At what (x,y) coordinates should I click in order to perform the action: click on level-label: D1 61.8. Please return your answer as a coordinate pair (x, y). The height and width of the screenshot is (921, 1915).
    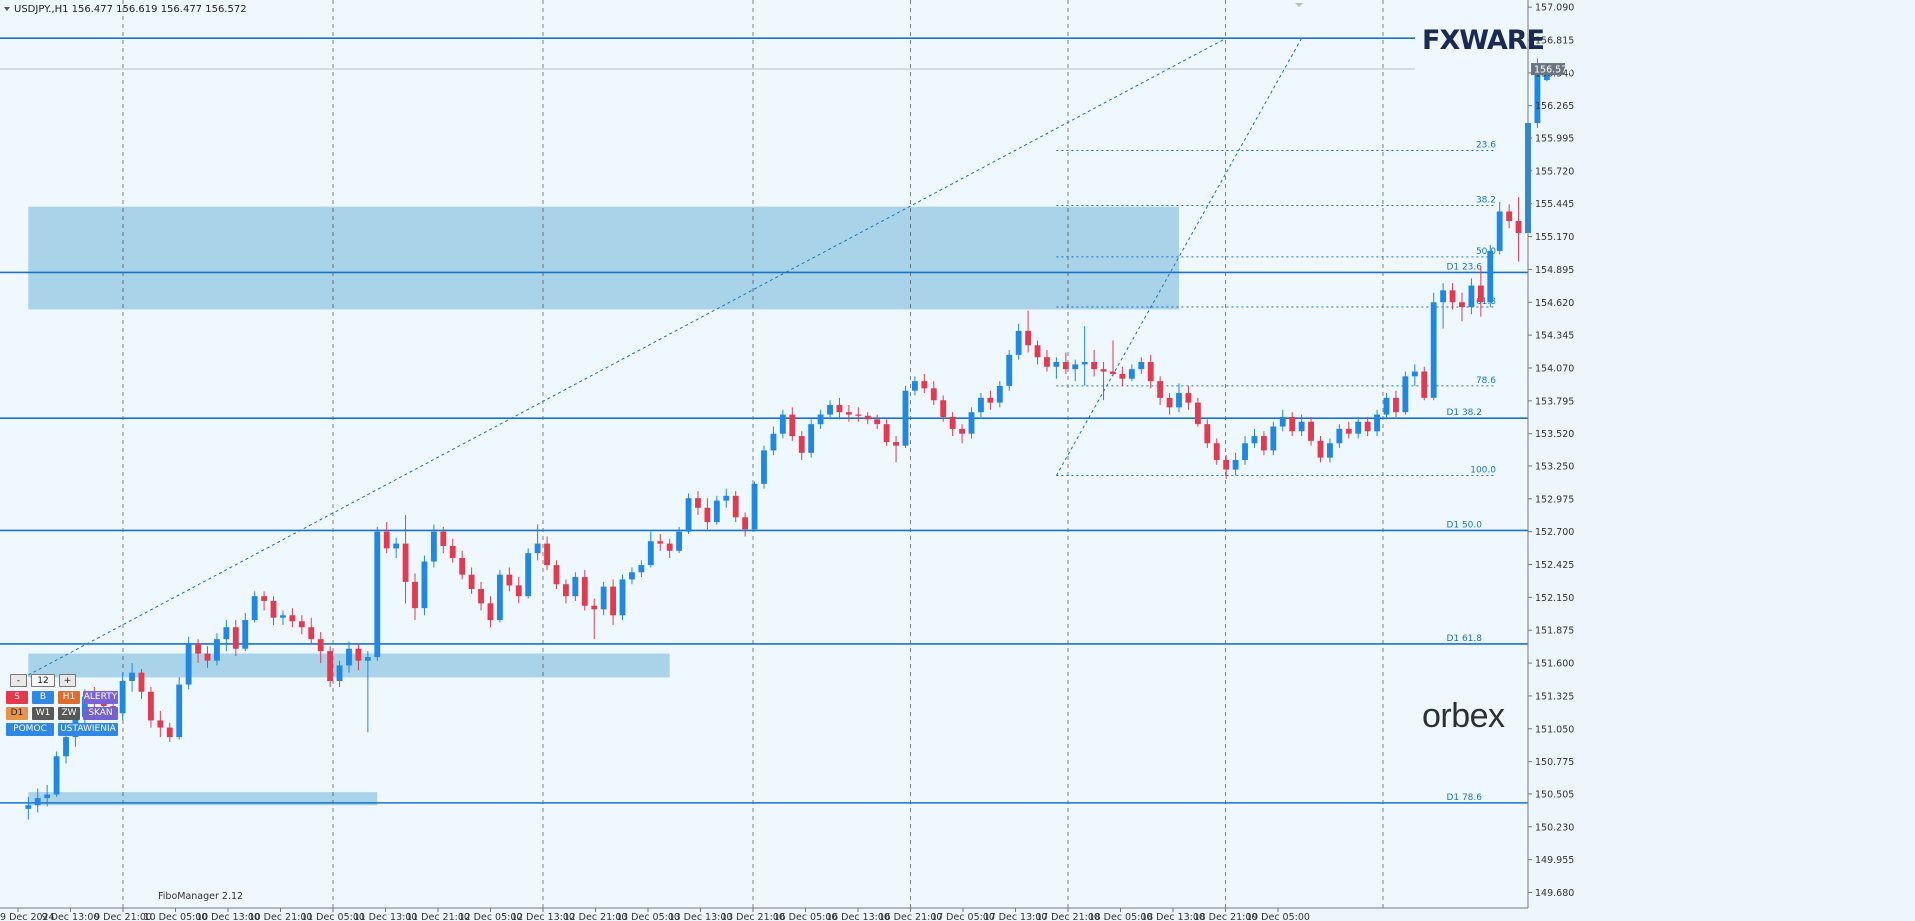
    Looking at the image, I should click on (1464, 639).